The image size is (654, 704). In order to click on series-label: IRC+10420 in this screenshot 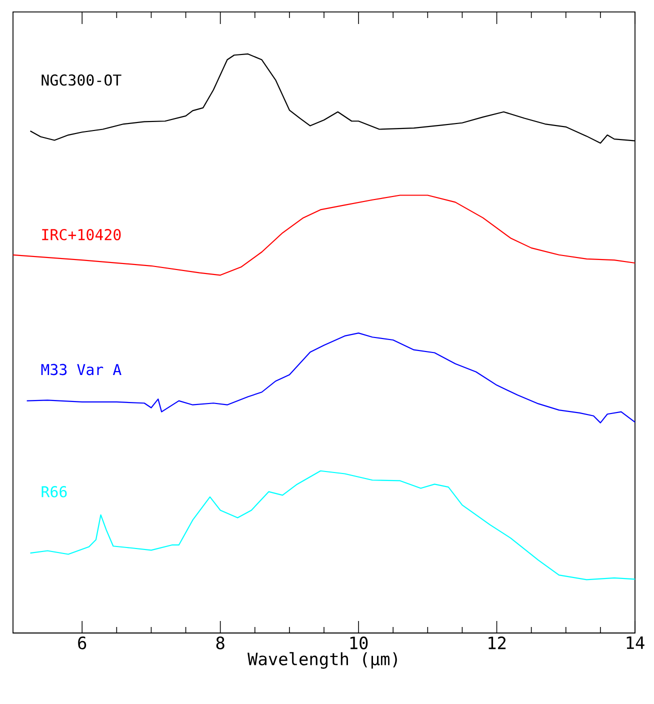, I will do `click(81, 234)`.